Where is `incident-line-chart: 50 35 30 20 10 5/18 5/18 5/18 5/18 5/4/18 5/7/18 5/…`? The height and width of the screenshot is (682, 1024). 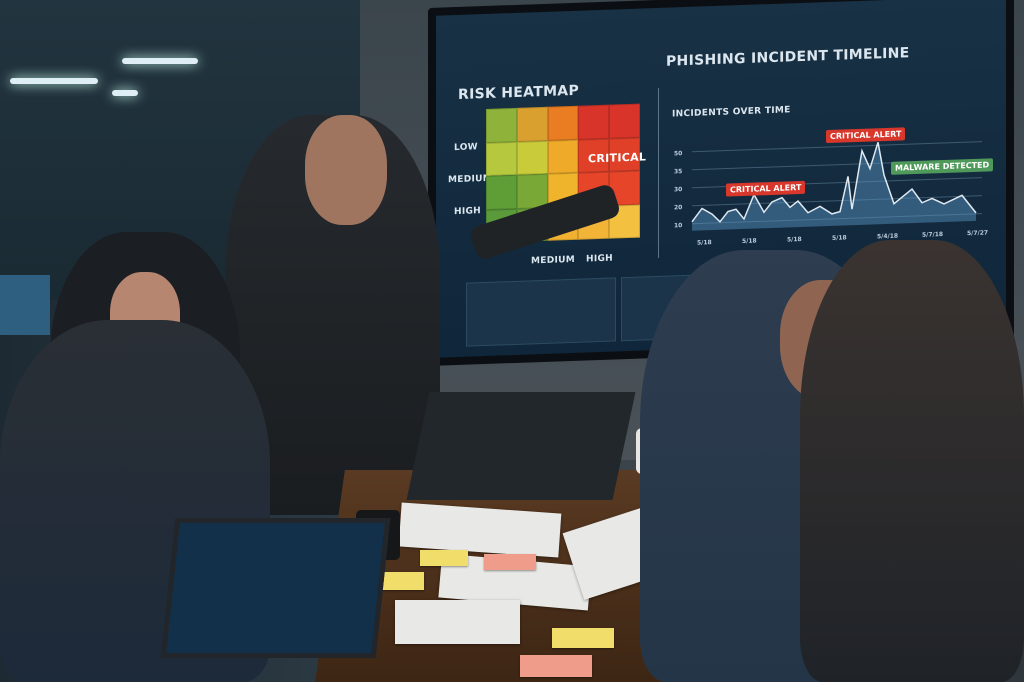
incident-line-chart: 50 35 30 20 10 5/18 5/18 5/18 5/18 5/4/18 5/7/18 5/… is located at coordinates (831, 194).